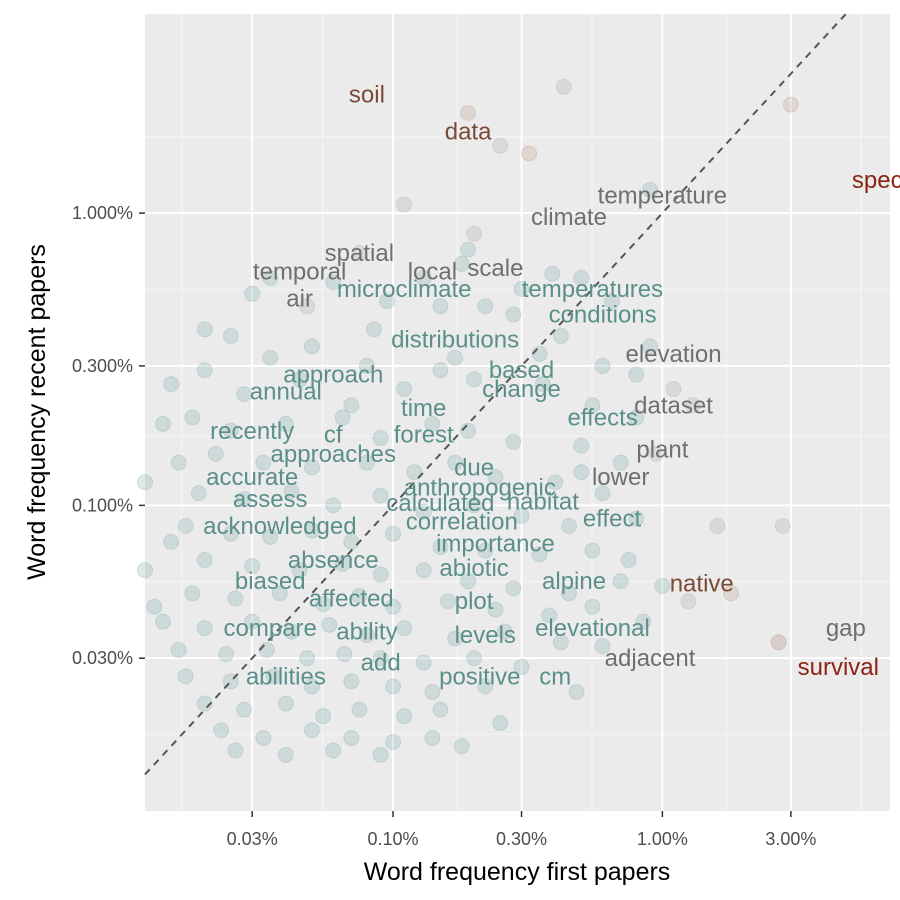 The width and height of the screenshot is (900, 900). I want to click on word-label-elevational: elevational, so click(592, 628).